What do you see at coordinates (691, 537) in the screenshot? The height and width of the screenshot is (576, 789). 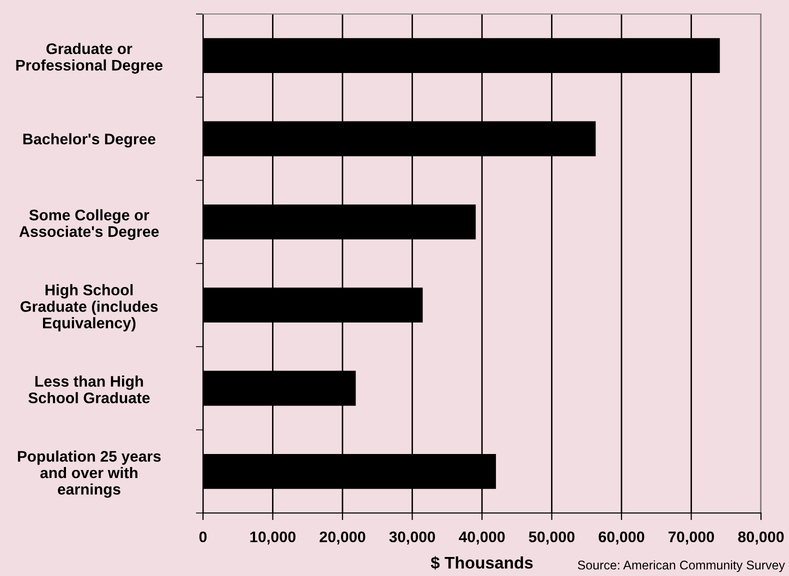 I see `x-tick-label: 70,000` at bounding box center [691, 537].